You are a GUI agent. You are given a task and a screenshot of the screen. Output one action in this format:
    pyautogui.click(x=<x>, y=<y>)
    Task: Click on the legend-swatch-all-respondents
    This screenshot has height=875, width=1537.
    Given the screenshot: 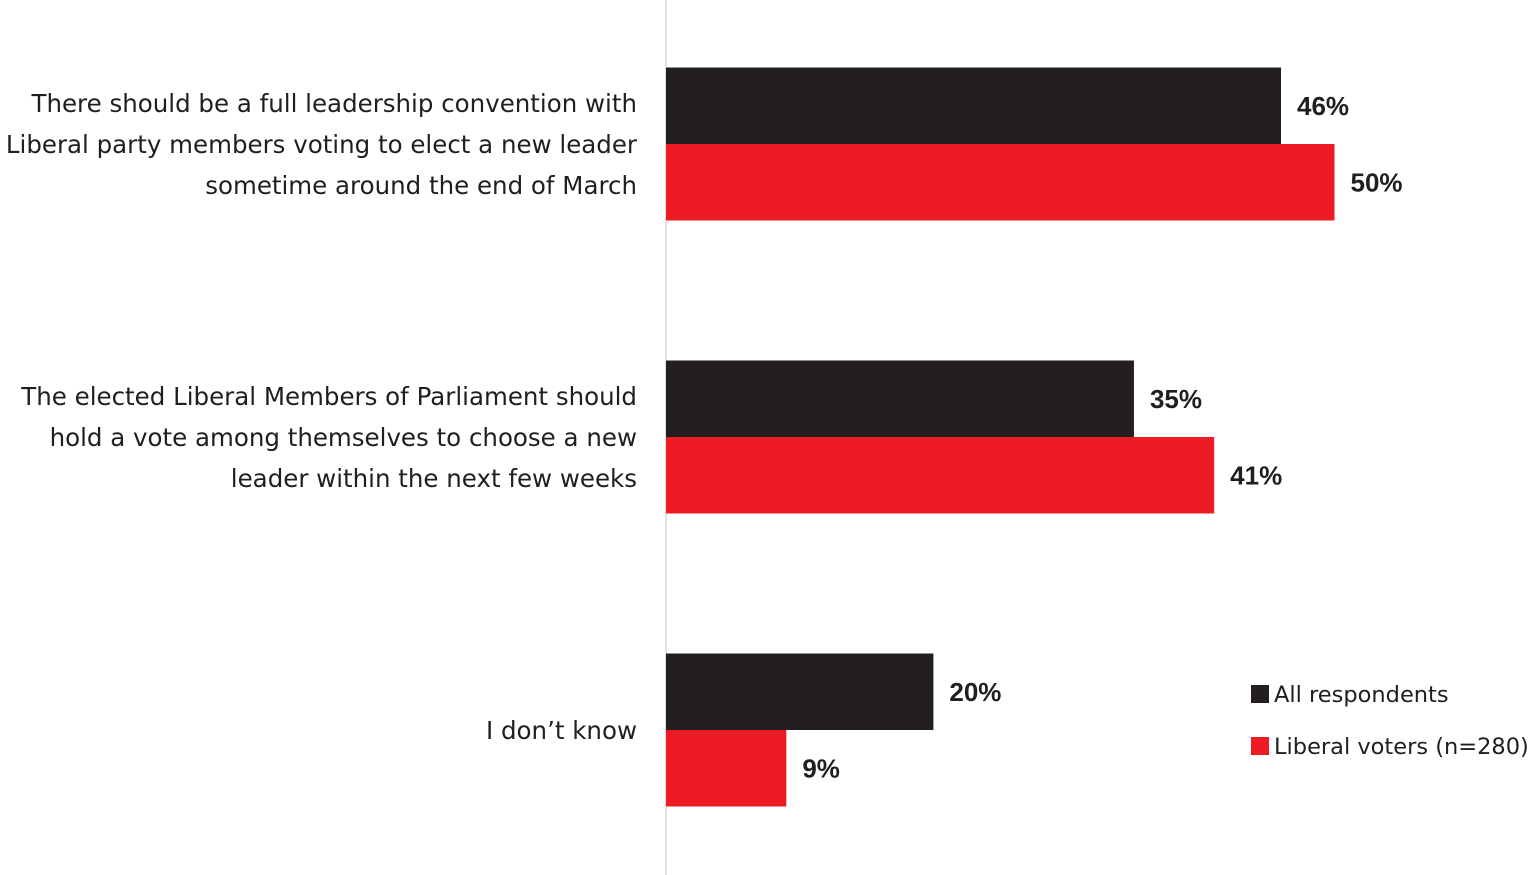 What is the action you would take?
    pyautogui.click(x=1260, y=694)
    